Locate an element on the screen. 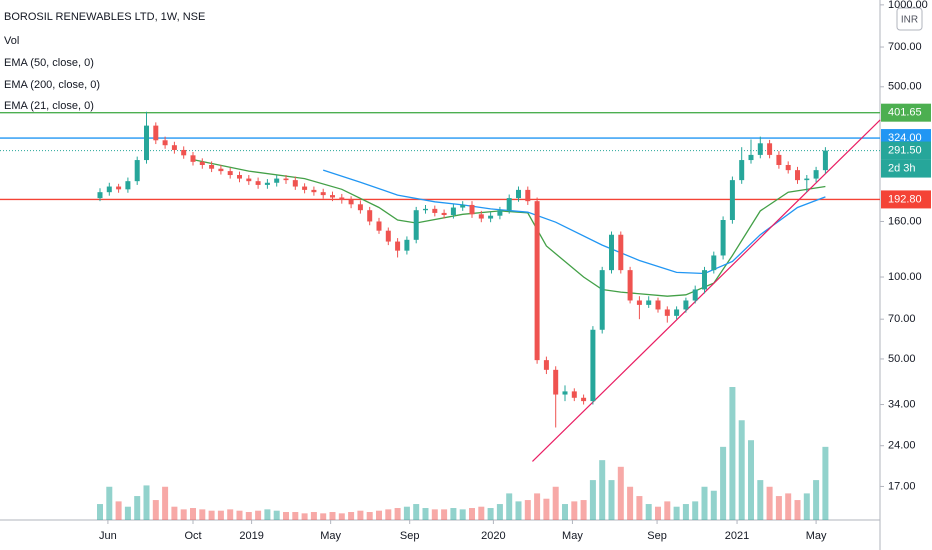 The width and height of the screenshot is (932, 550). currency-label: INR is located at coordinates (909, 20).